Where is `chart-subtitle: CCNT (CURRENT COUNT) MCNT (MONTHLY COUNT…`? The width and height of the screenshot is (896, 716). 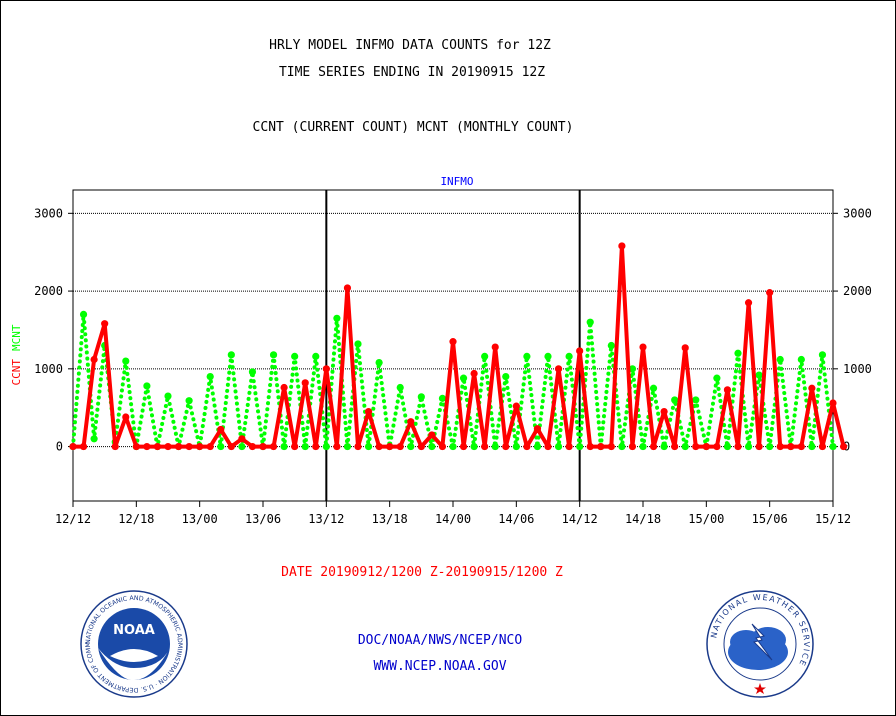 chart-subtitle: CCNT (CURRENT COUNT) MCNT (MONTHLY COUNT… is located at coordinates (413, 127).